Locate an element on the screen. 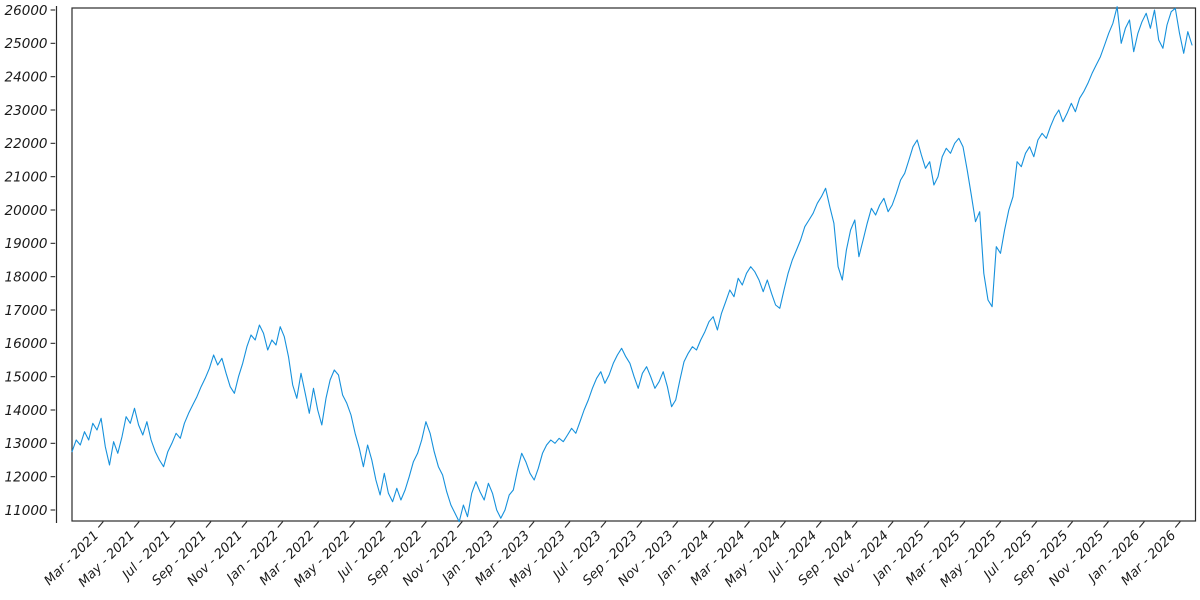 This screenshot has height=600, width=1200. y-tick-label: 20000 is located at coordinates (26, 211).